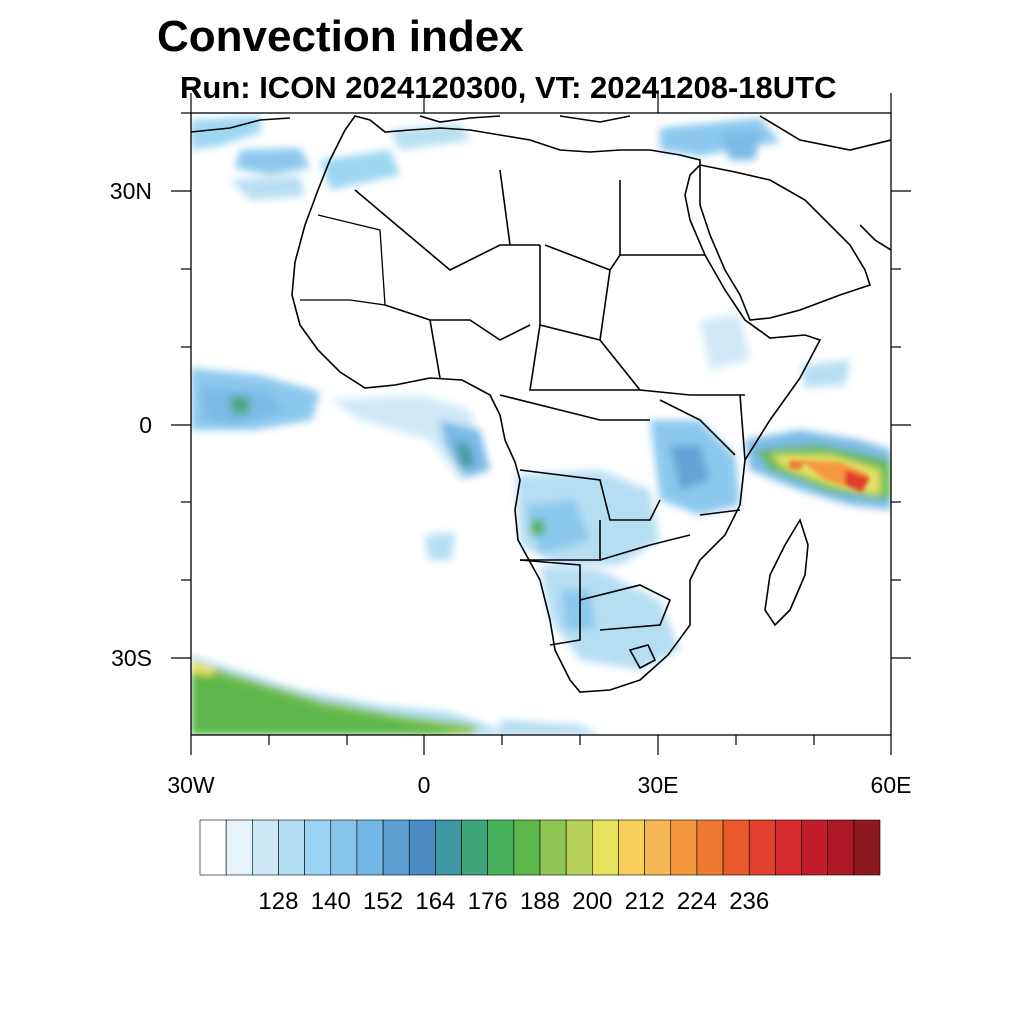  What do you see at coordinates (340, 36) in the screenshot?
I see `map-title: Convection index` at bounding box center [340, 36].